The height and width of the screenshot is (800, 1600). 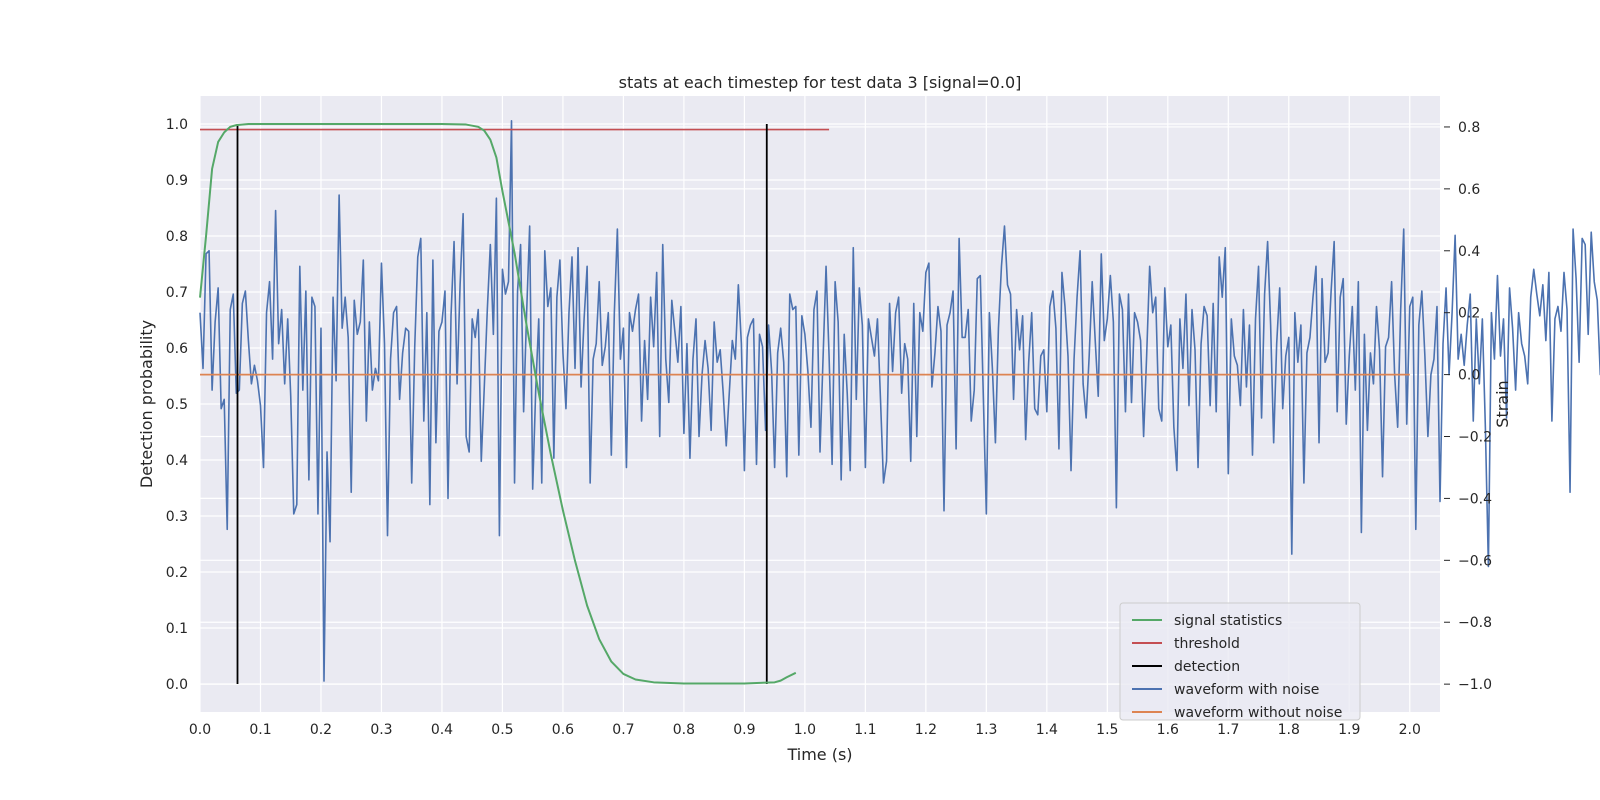 I want to click on x-tick-label: 2.0, so click(x=1410, y=730).